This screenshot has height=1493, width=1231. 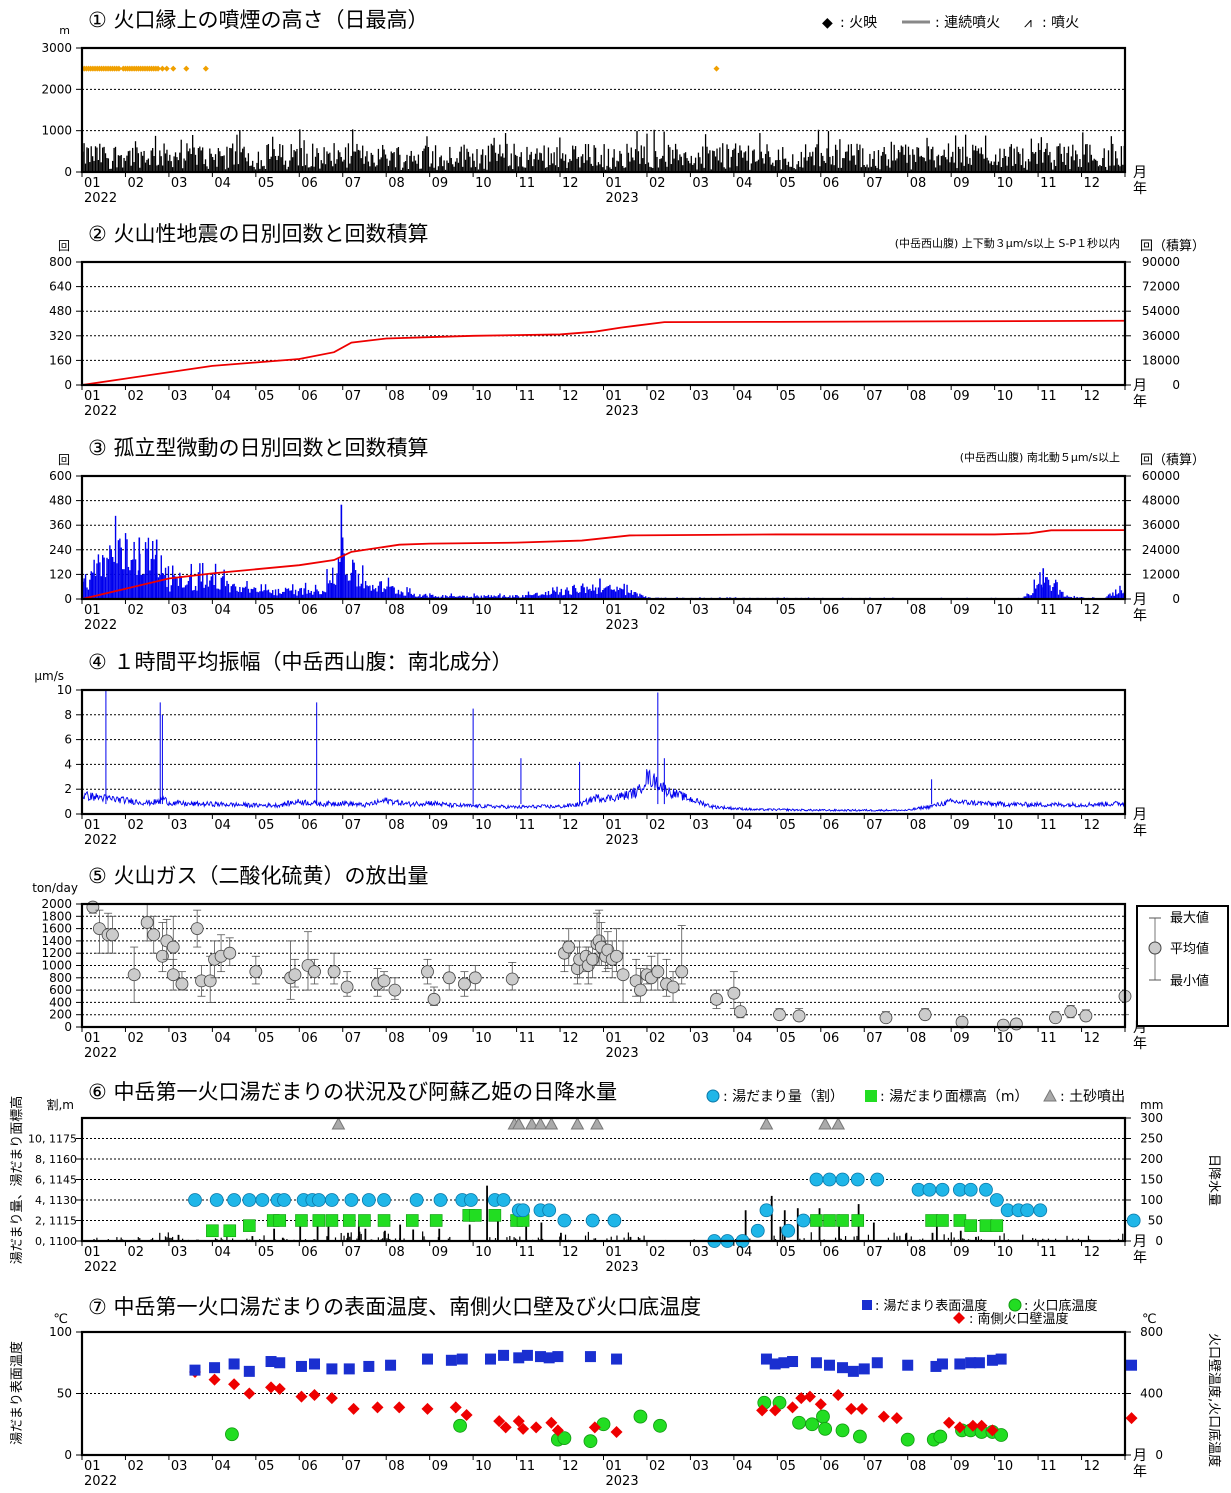 I want to click on x-tick-label: 09, so click(x=961, y=825).